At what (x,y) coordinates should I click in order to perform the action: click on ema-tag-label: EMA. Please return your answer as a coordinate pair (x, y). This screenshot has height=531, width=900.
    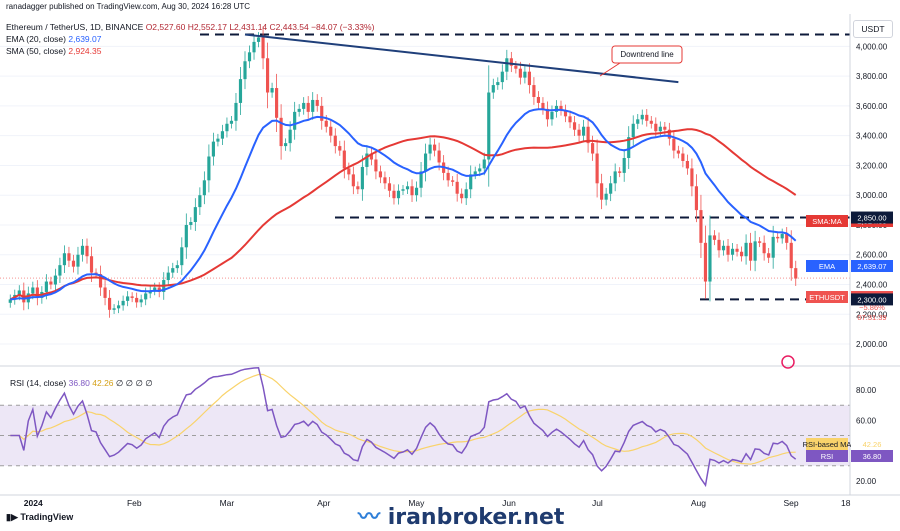
    Looking at the image, I should click on (827, 266).